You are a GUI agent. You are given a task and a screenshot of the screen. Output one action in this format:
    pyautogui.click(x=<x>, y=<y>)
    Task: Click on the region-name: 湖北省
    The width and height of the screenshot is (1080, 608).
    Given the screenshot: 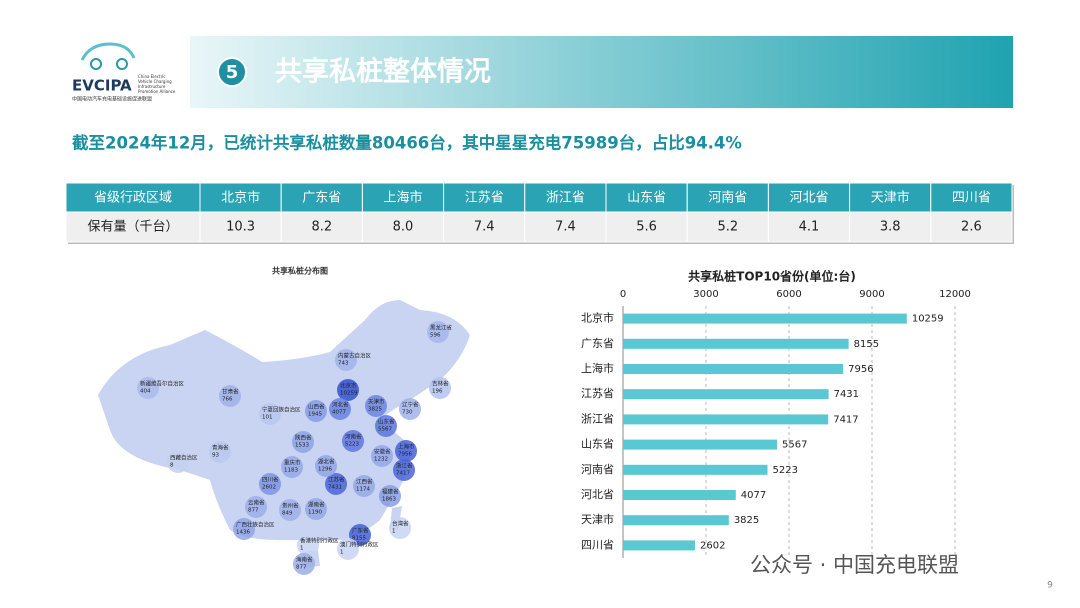 What is the action you would take?
    pyautogui.click(x=326, y=462)
    